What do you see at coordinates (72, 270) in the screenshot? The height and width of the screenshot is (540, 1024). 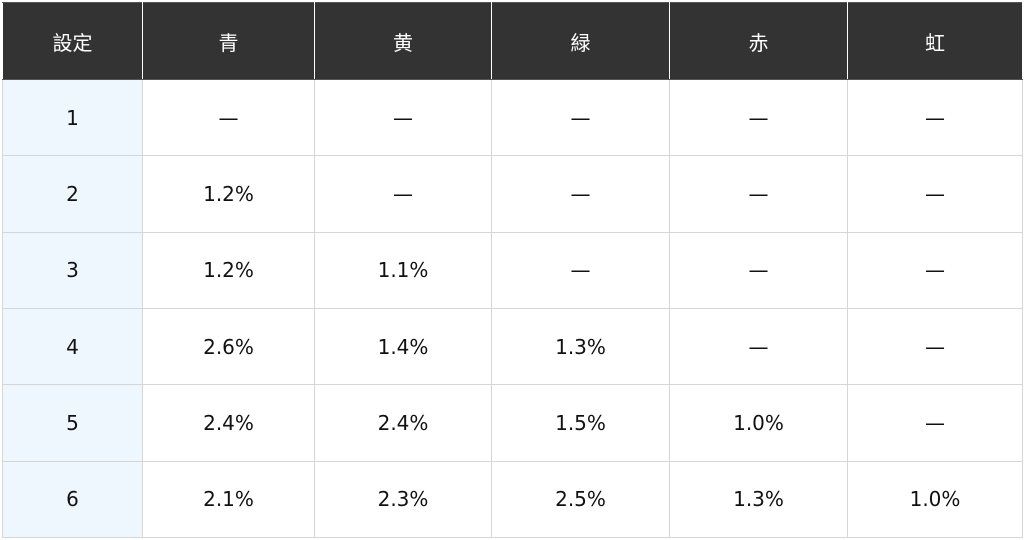 I see `row-label-cell: 3` at bounding box center [72, 270].